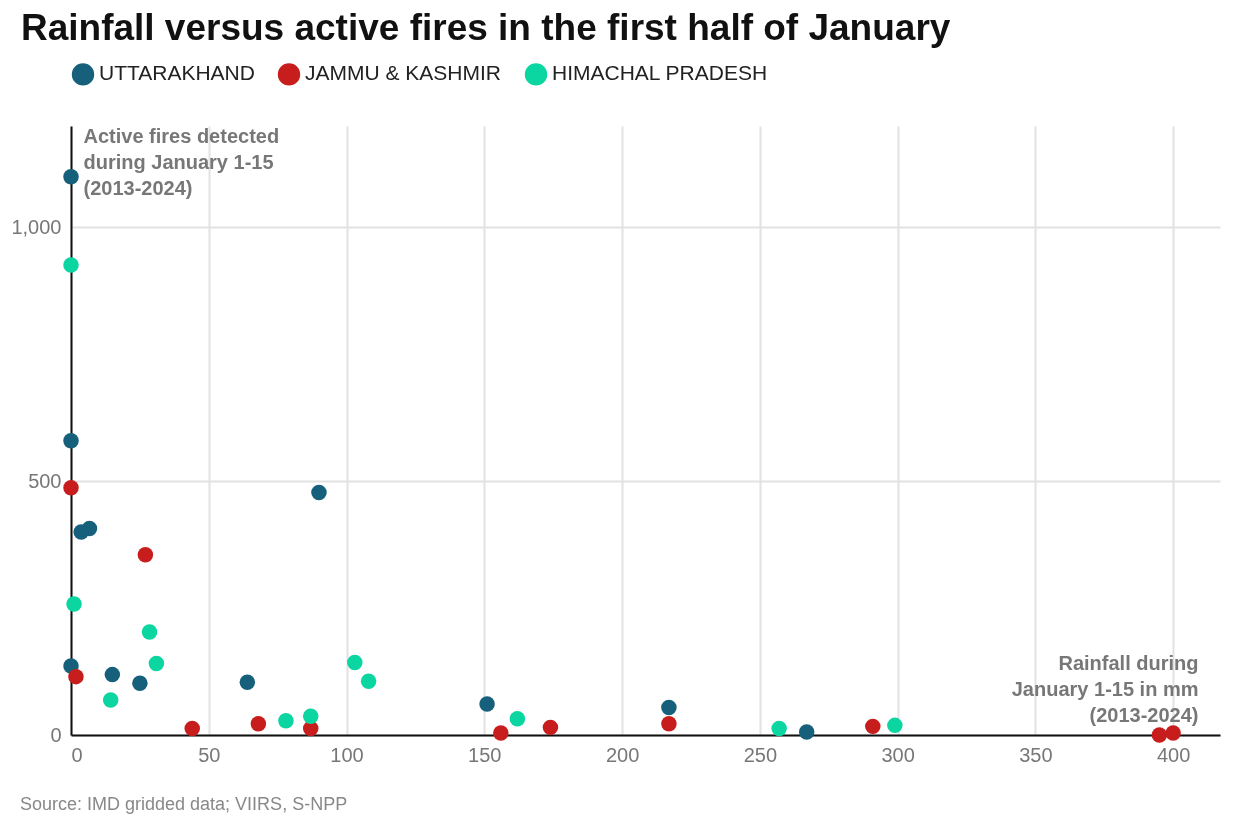  Describe the element at coordinates (1036, 754) in the screenshot. I see `x-tick-label: 350` at that location.